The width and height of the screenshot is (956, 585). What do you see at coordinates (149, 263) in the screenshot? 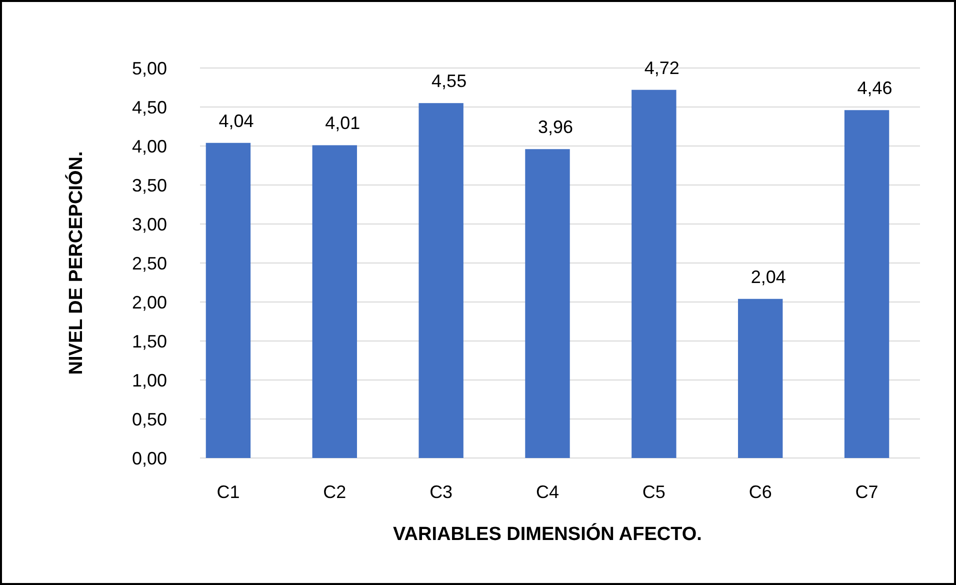
I see `y-tick-label: 2,50` at bounding box center [149, 263].